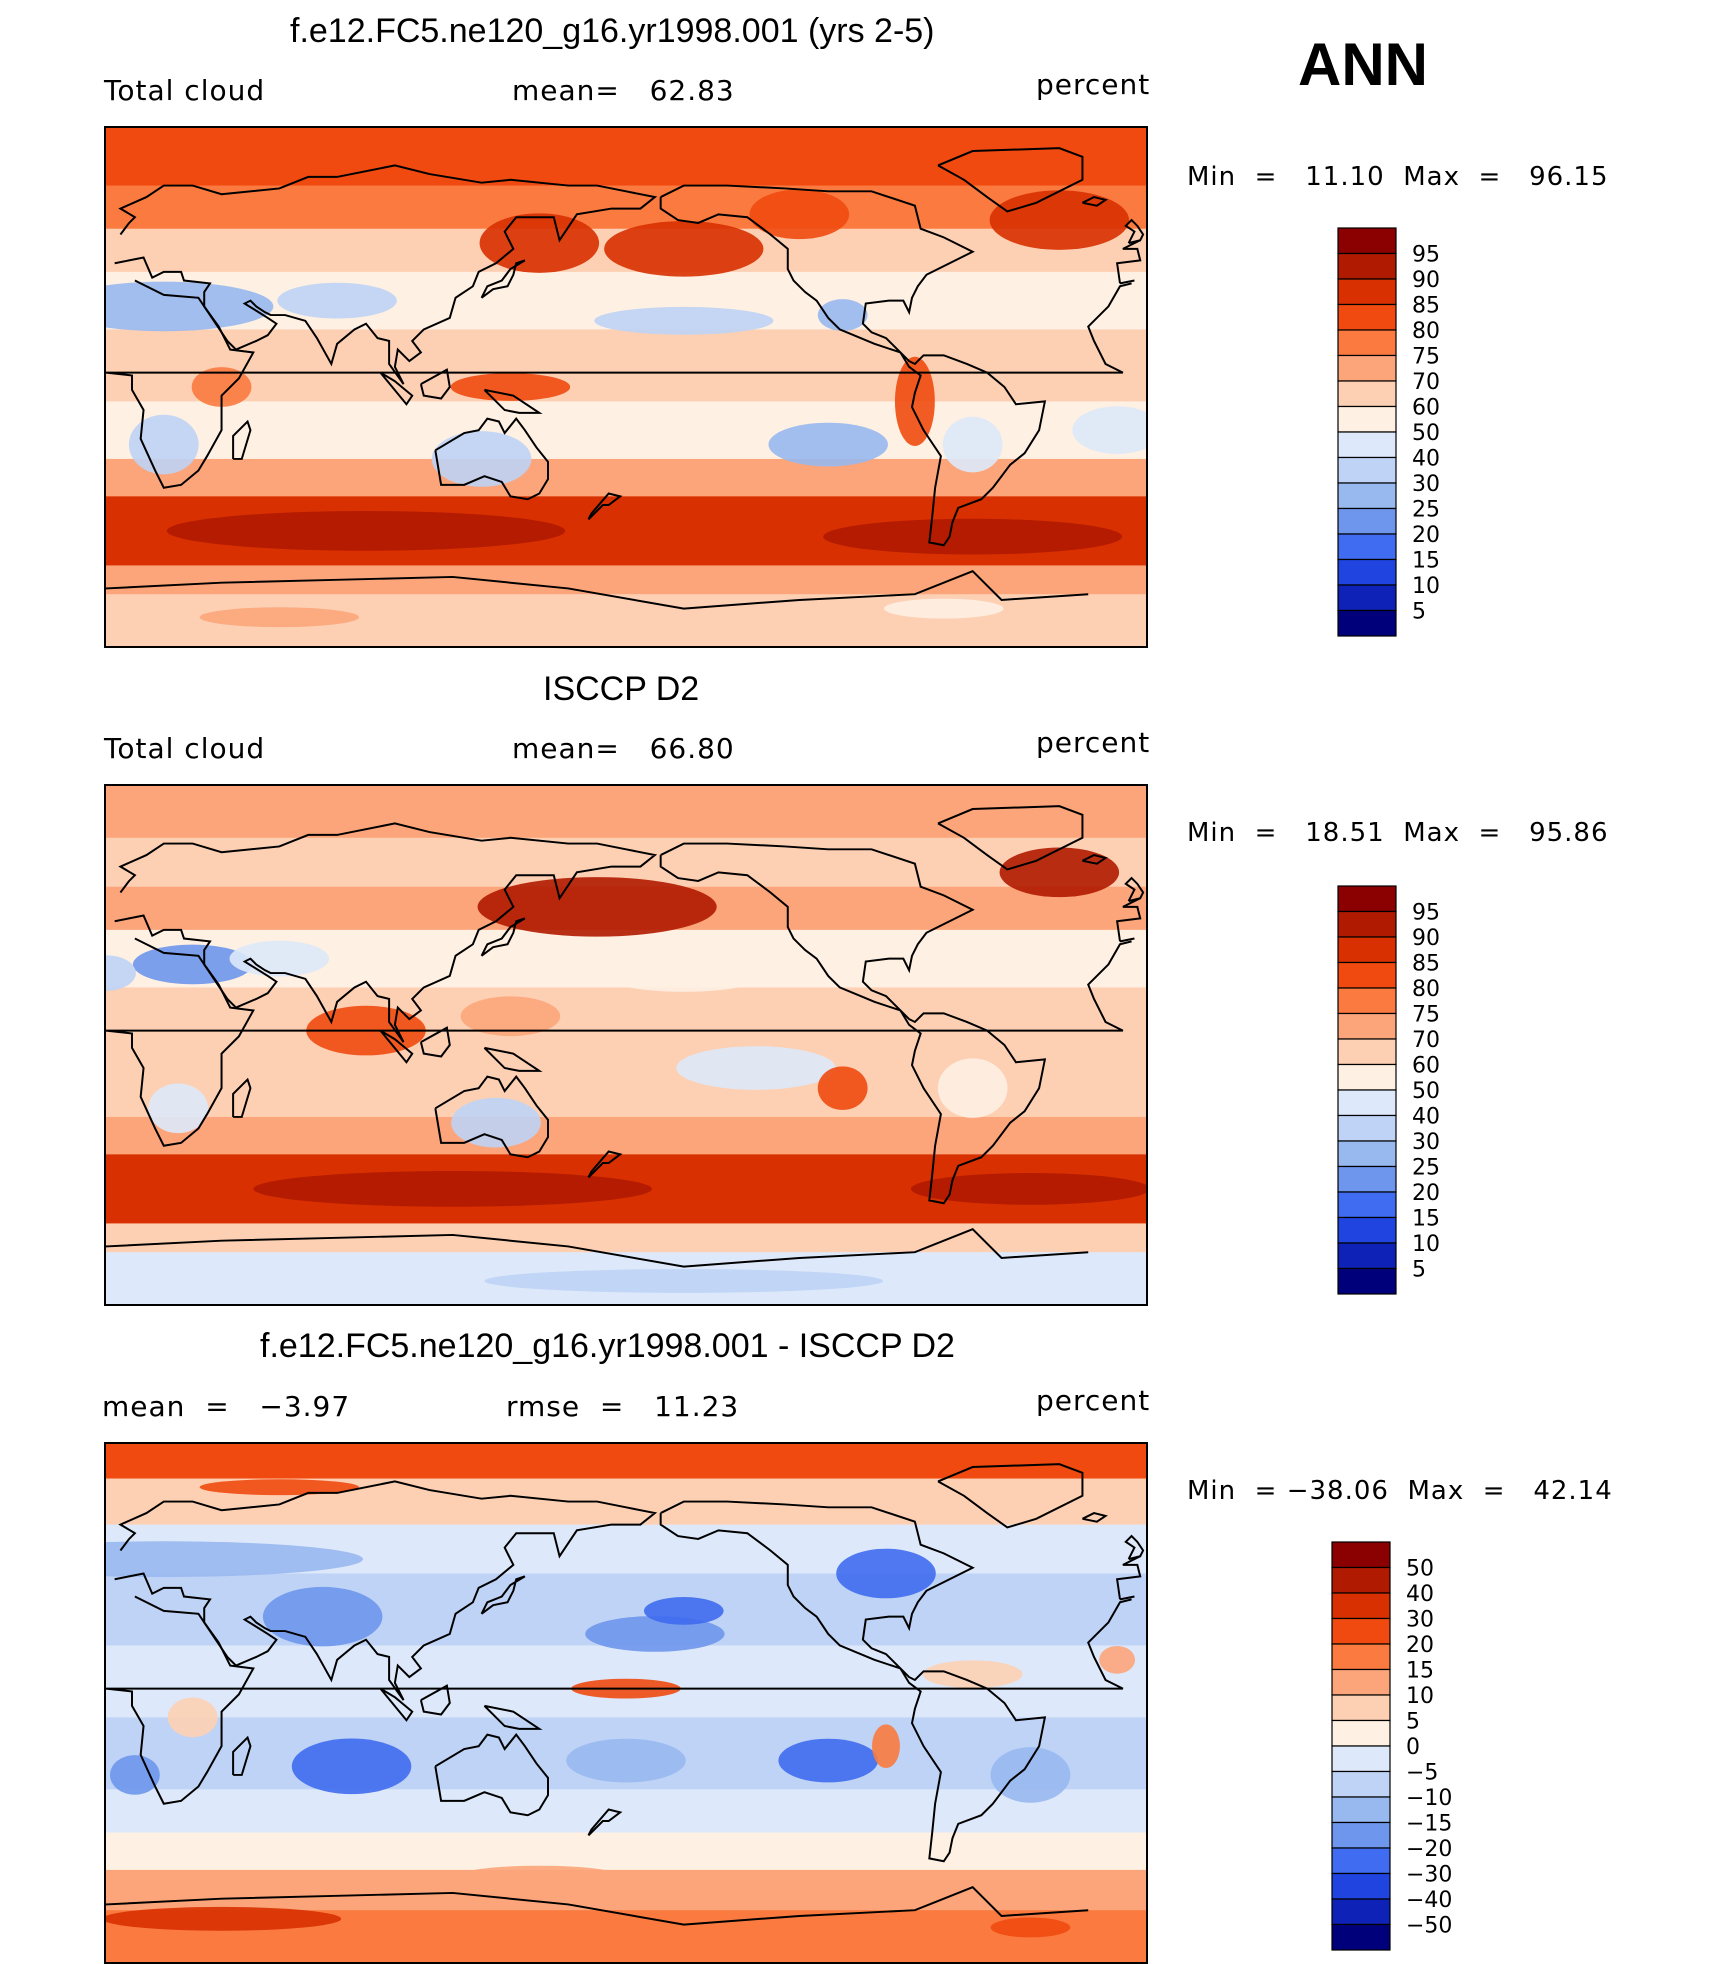  What do you see at coordinates (1426, 306) in the screenshot?
I see `colorbar-1-tick-label: 85` at bounding box center [1426, 306].